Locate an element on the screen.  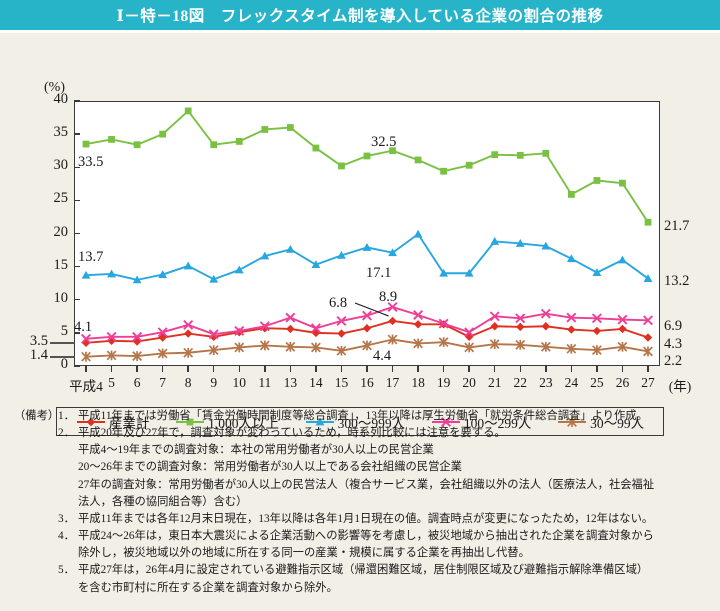
annotation-green-start: 33.5 is located at coordinates (91, 162).